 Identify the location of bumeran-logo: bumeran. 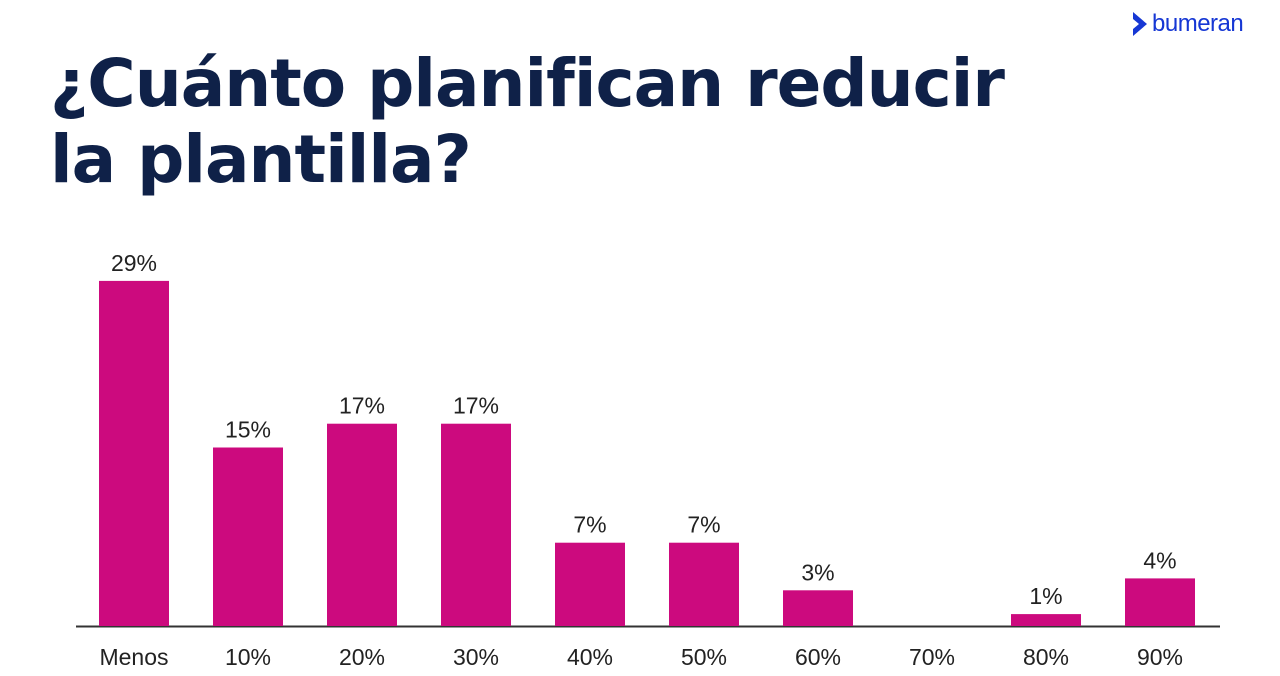
(1187, 24).